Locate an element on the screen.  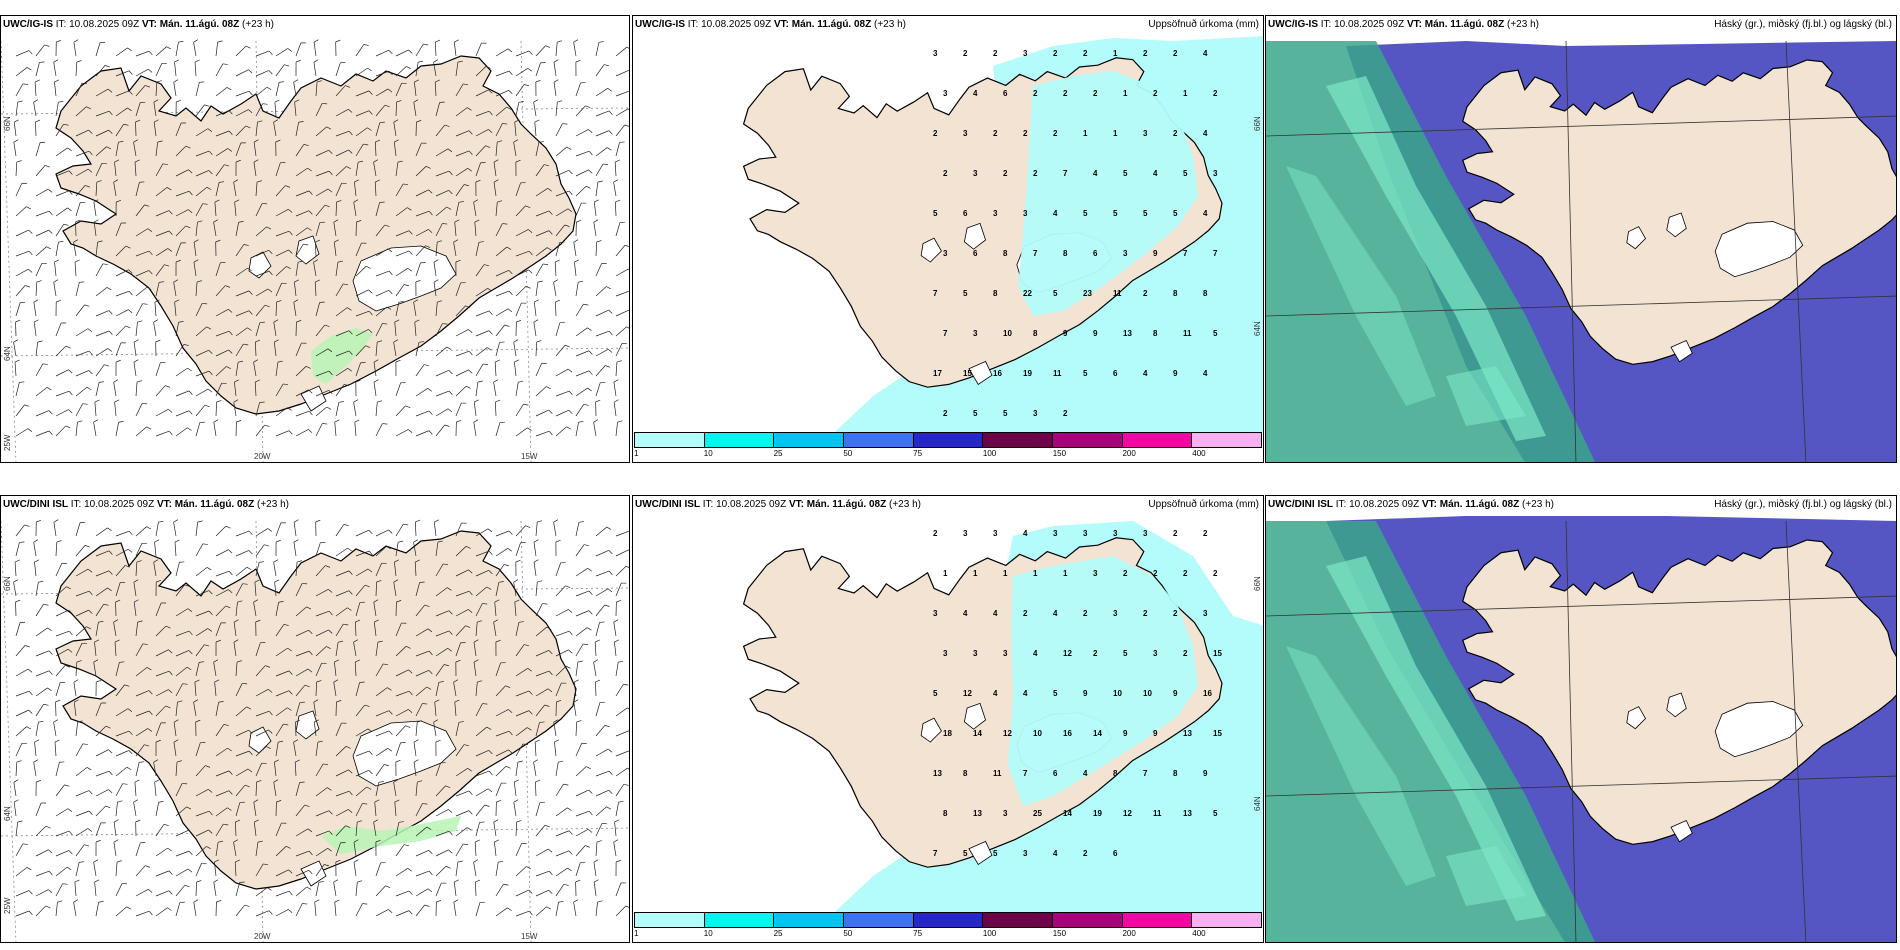
cloud-map is located at coordinates (1581, 249).